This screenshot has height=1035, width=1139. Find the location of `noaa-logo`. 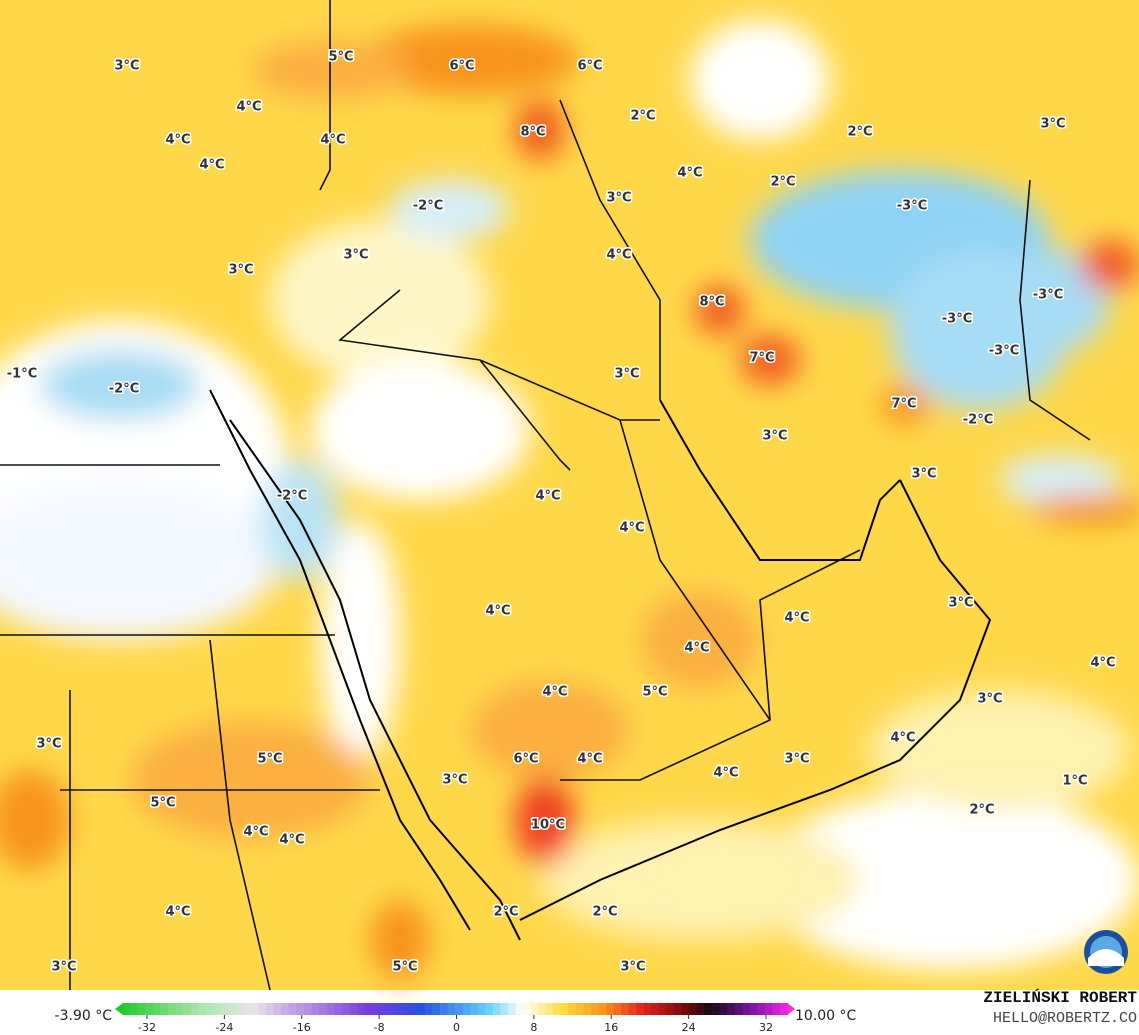

noaa-logo is located at coordinates (1106, 952).